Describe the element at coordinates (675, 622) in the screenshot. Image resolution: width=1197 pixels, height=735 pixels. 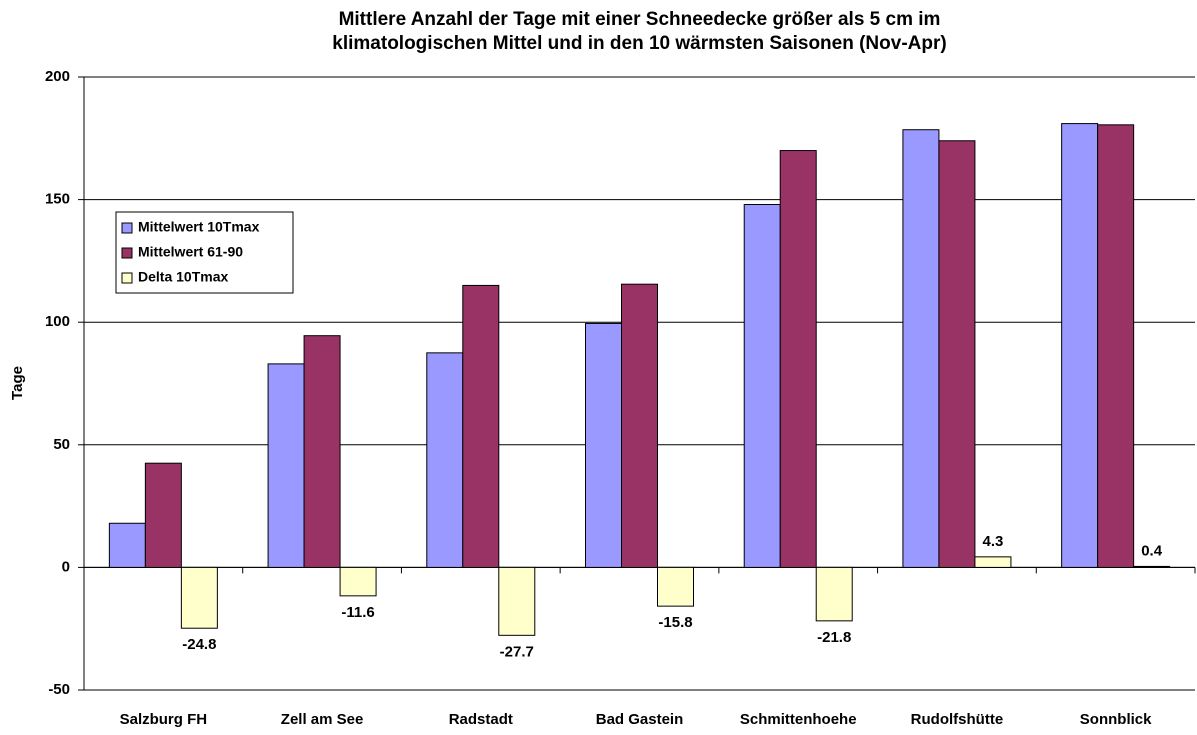
I see `data-label: -15.8` at that location.